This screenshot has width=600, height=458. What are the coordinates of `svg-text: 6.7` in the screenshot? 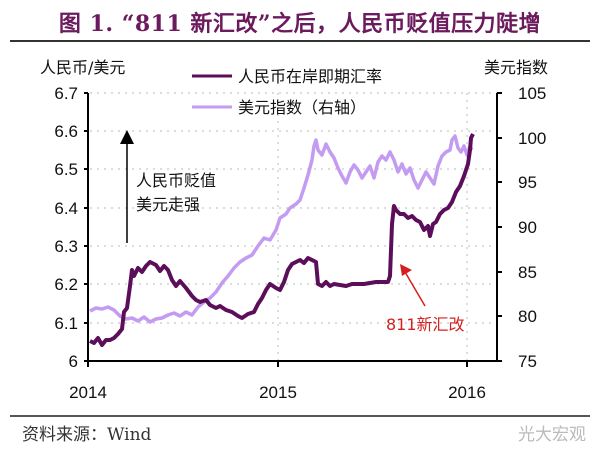 It's located at (66, 93).